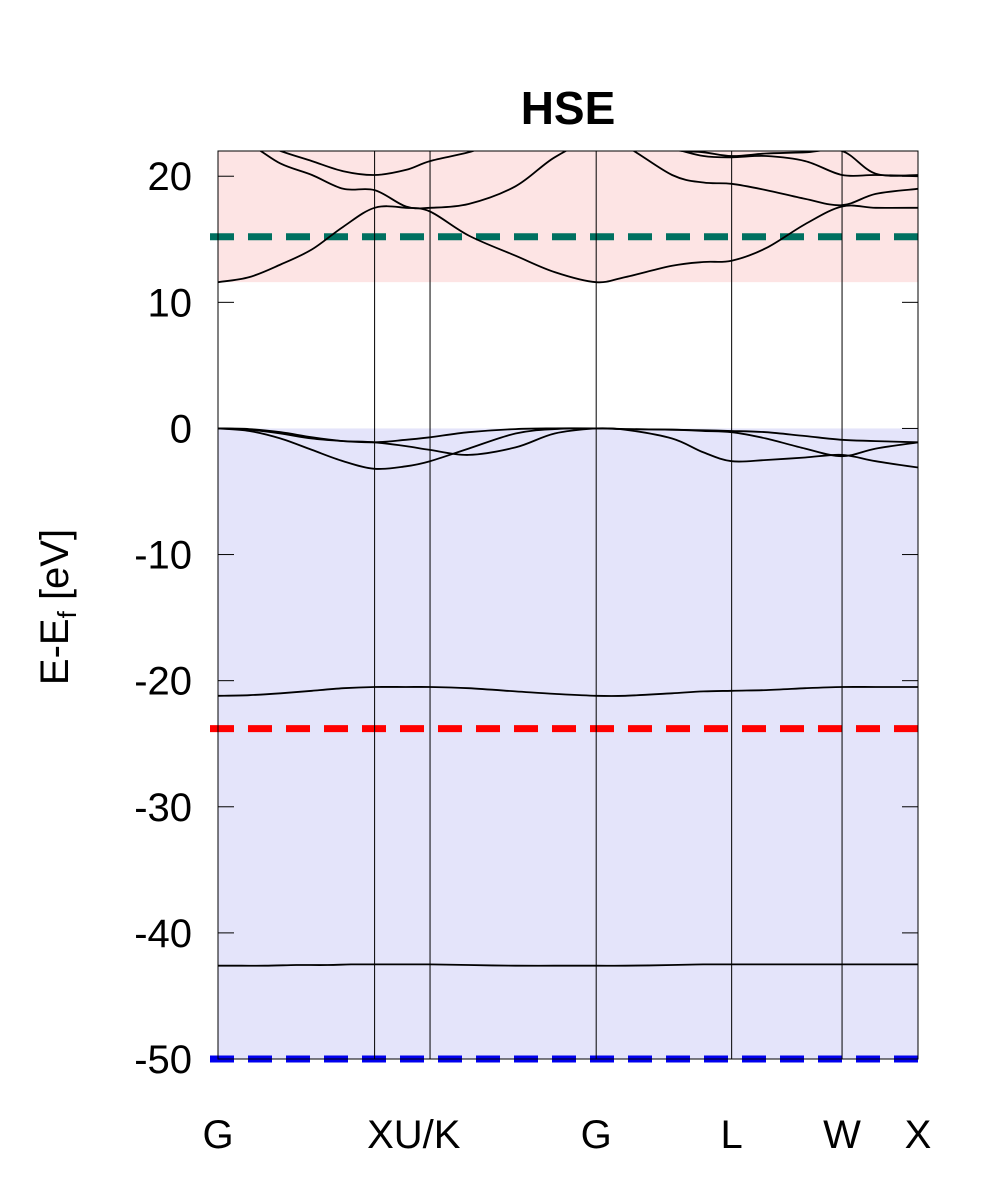  I want to click on x-tick-label: XU/K, so click(414, 1135).